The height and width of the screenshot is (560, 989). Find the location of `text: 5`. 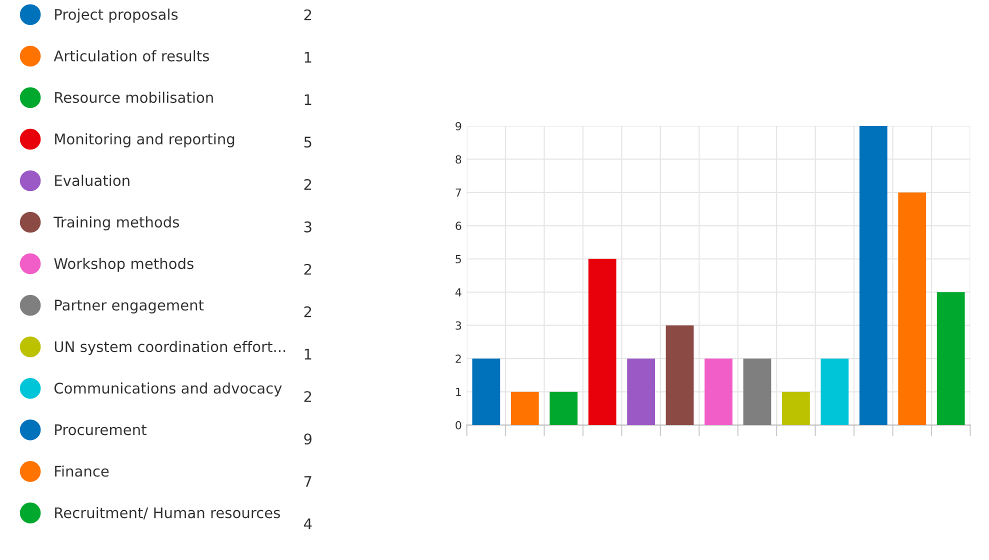

text: 5 is located at coordinates (308, 142).